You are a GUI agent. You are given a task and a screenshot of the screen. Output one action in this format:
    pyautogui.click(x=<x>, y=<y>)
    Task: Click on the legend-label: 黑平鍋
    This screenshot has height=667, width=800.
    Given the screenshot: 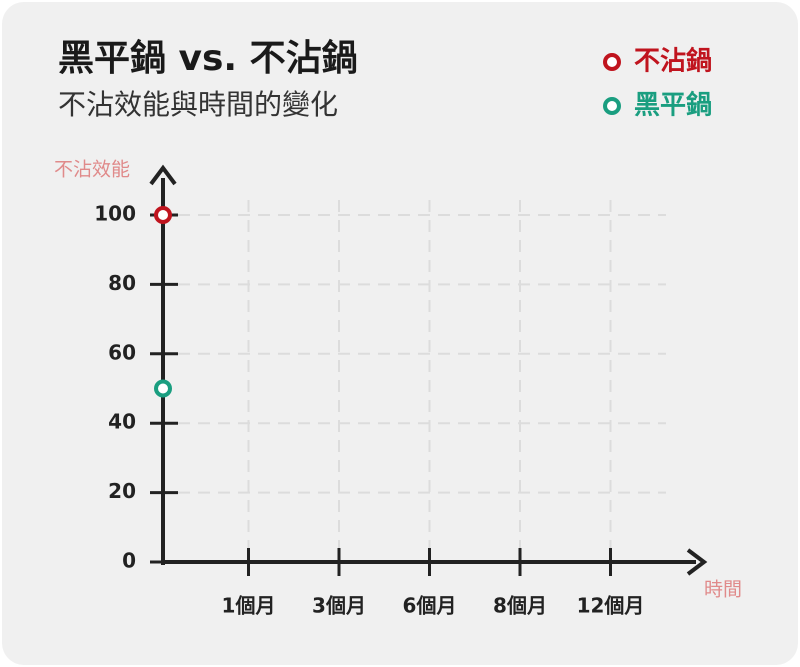 What is the action you would take?
    pyautogui.click(x=673, y=105)
    